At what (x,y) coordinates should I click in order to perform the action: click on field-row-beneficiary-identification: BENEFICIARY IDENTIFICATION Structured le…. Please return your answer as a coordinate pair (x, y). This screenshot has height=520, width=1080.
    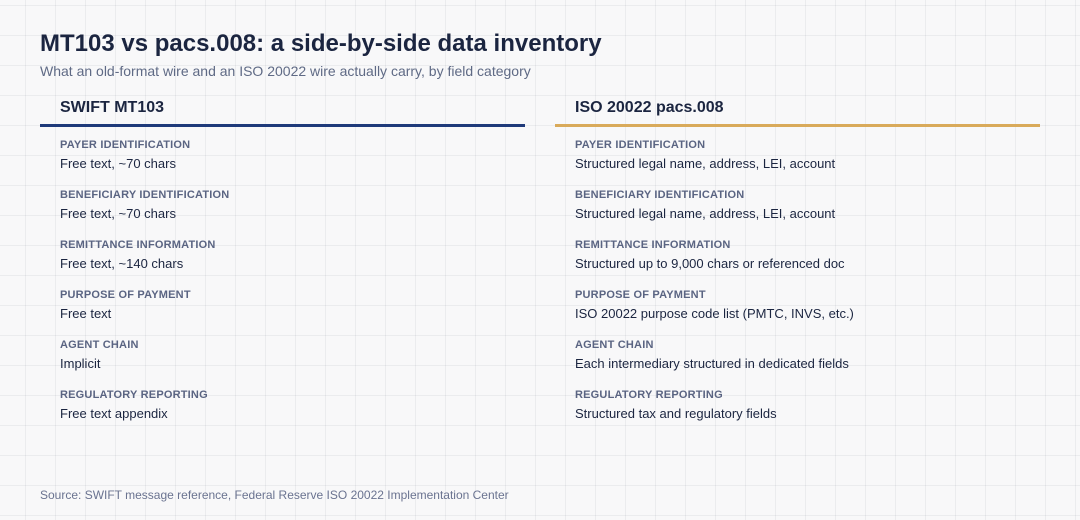
    Looking at the image, I should click on (807, 213).